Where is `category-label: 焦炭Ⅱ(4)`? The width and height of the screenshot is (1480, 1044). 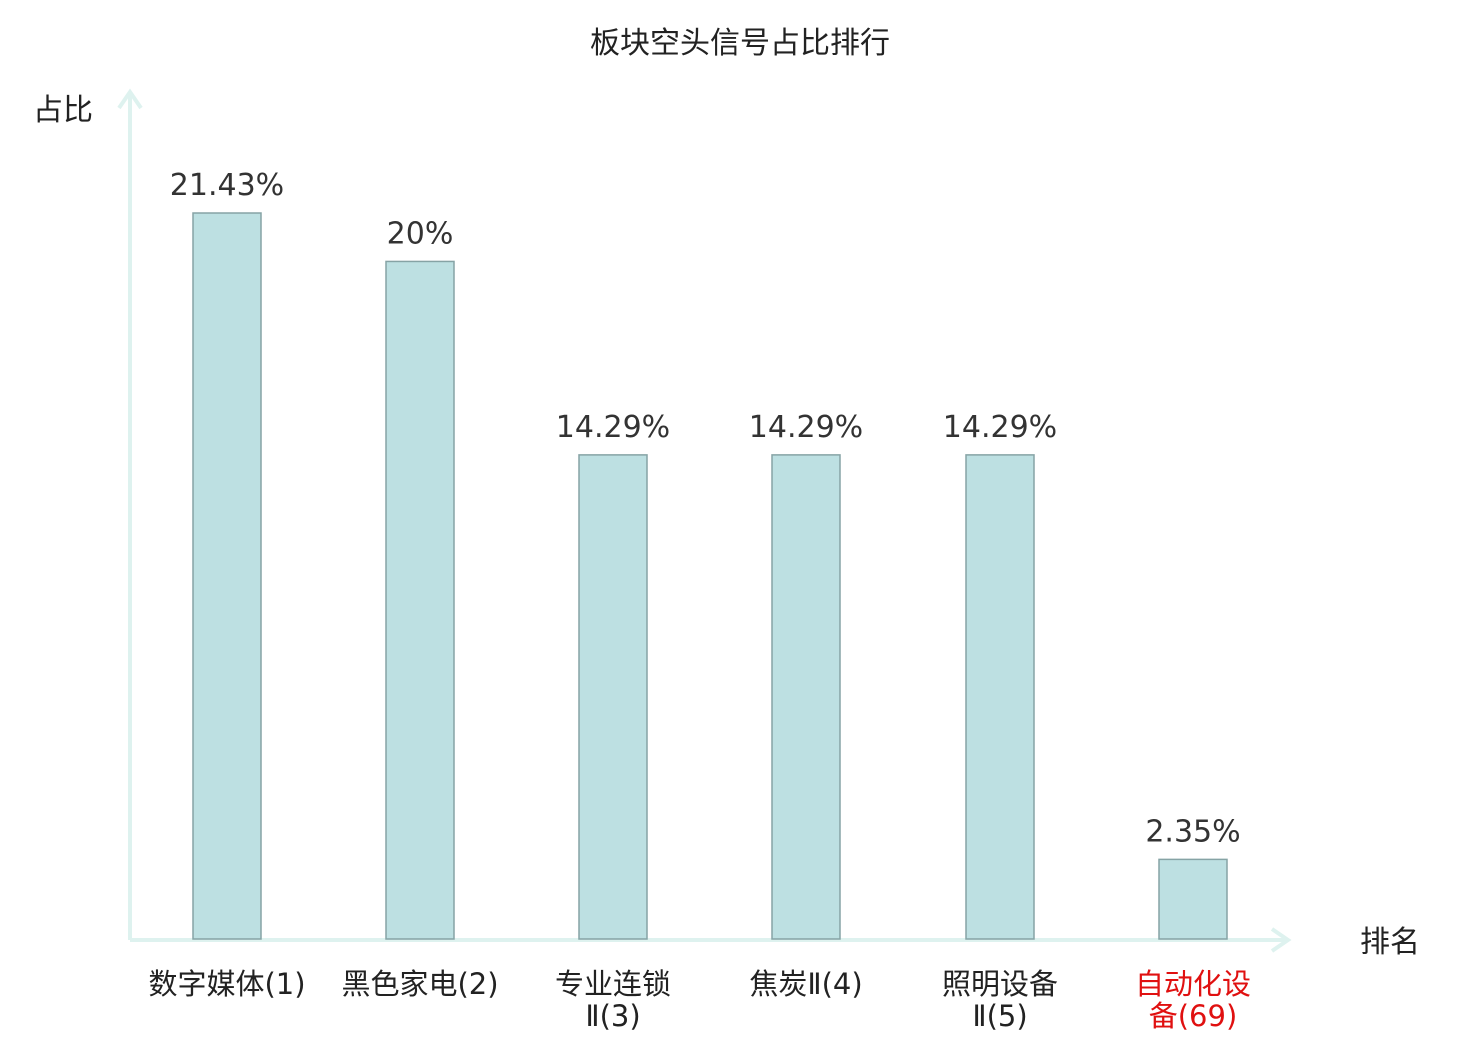
category-label: 焦炭Ⅱ(4) is located at coordinates (805, 984).